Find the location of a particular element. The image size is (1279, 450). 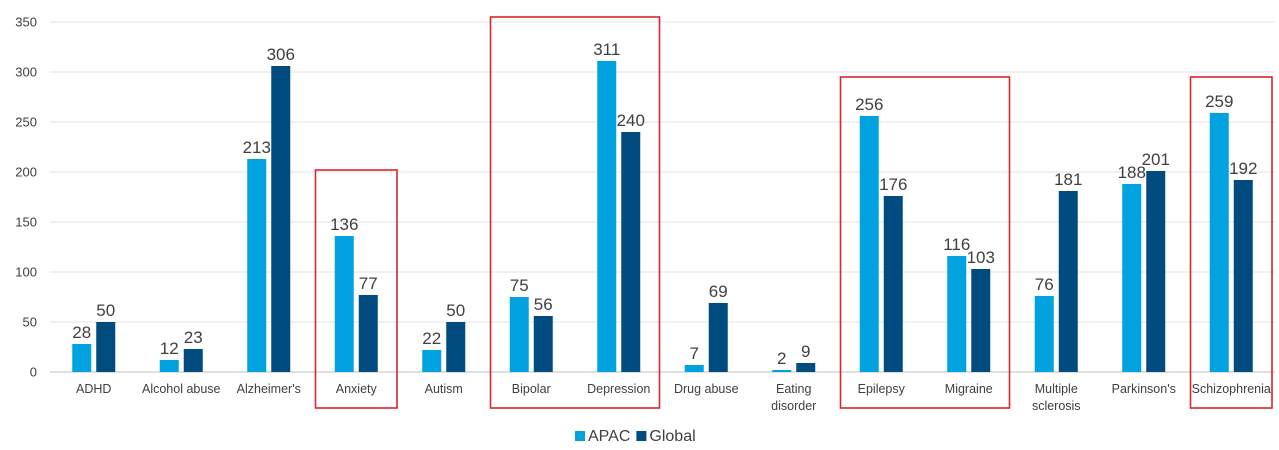

y-tick-label: 100 is located at coordinates (26, 272).